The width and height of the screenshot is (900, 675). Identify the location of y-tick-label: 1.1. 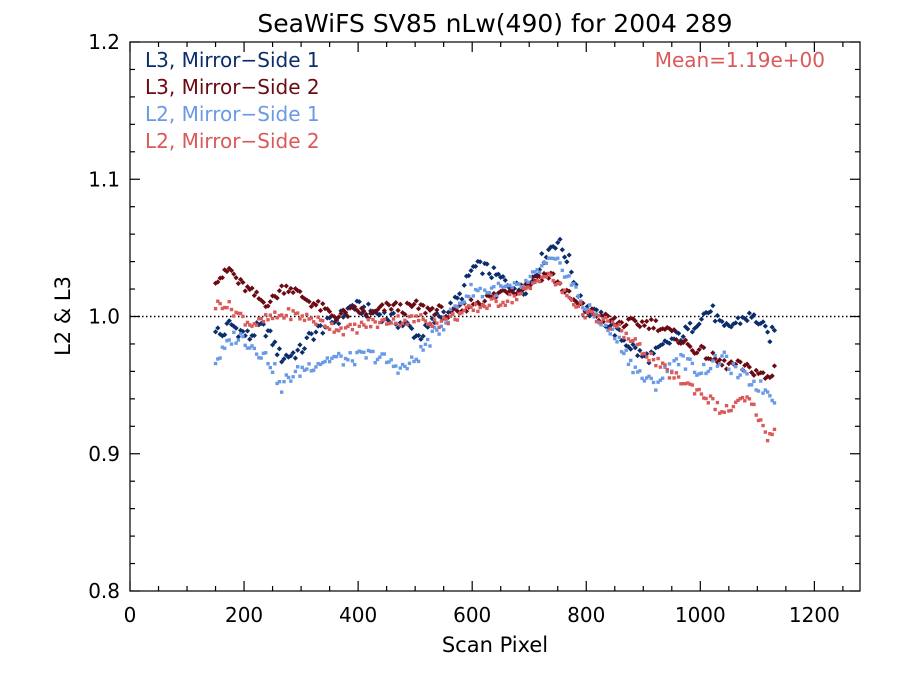
(104, 179).